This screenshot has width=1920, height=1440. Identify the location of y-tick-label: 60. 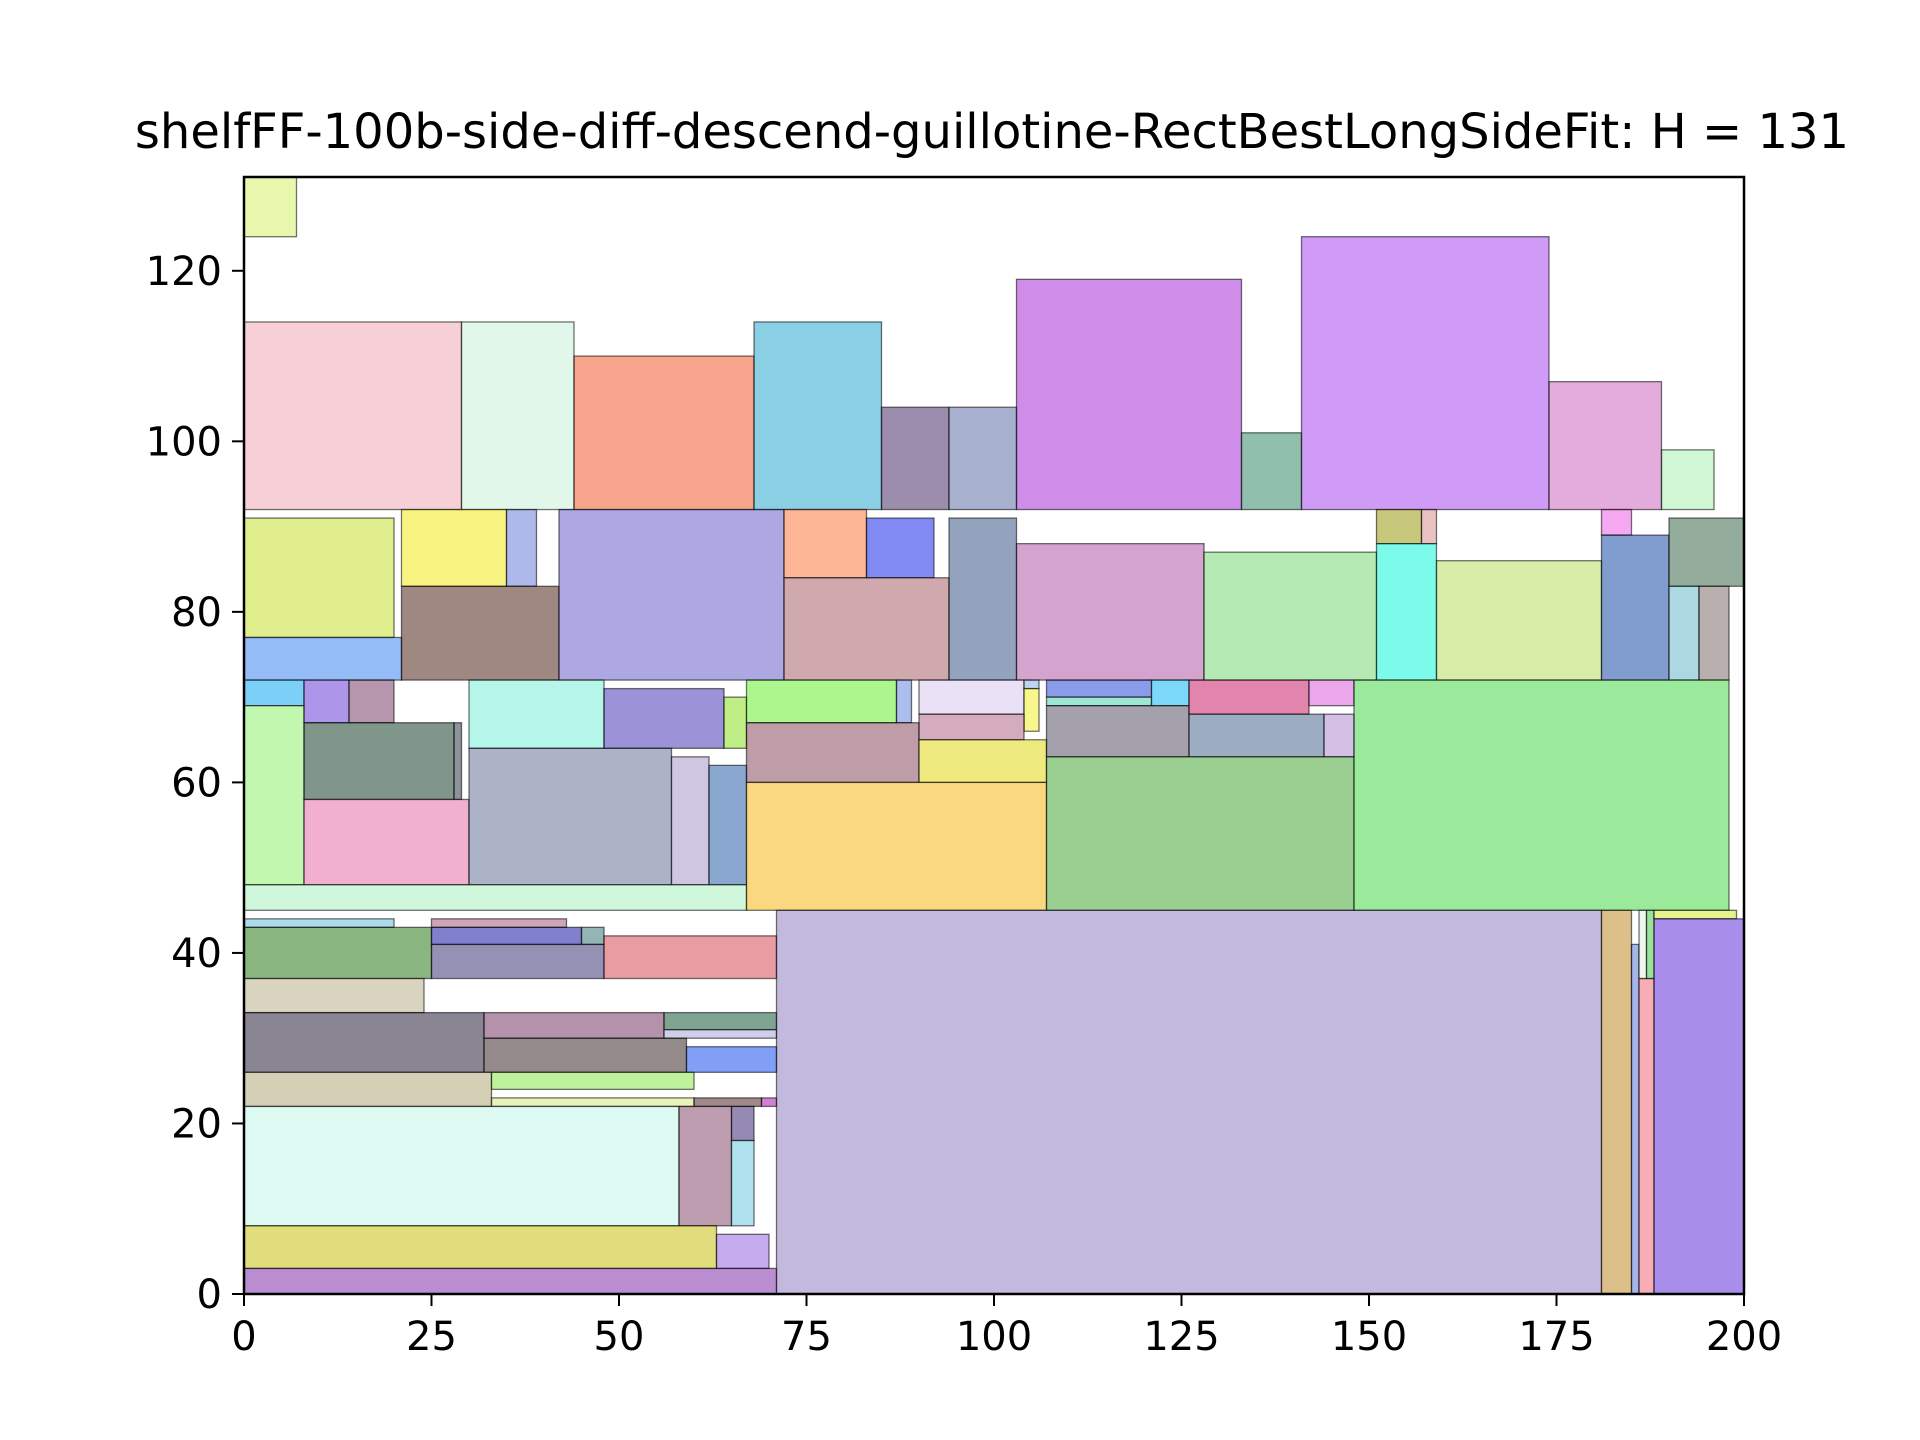
(196, 783).